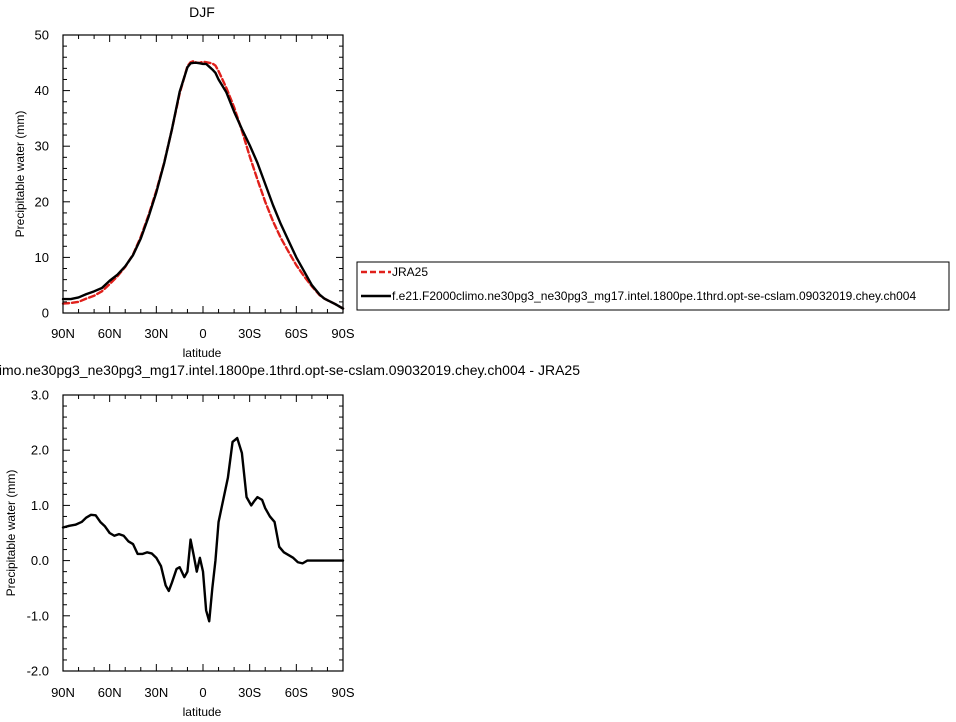  What do you see at coordinates (40, 505) in the screenshot?
I see `panel-2-y-tick-label-1-0: 1.0` at bounding box center [40, 505].